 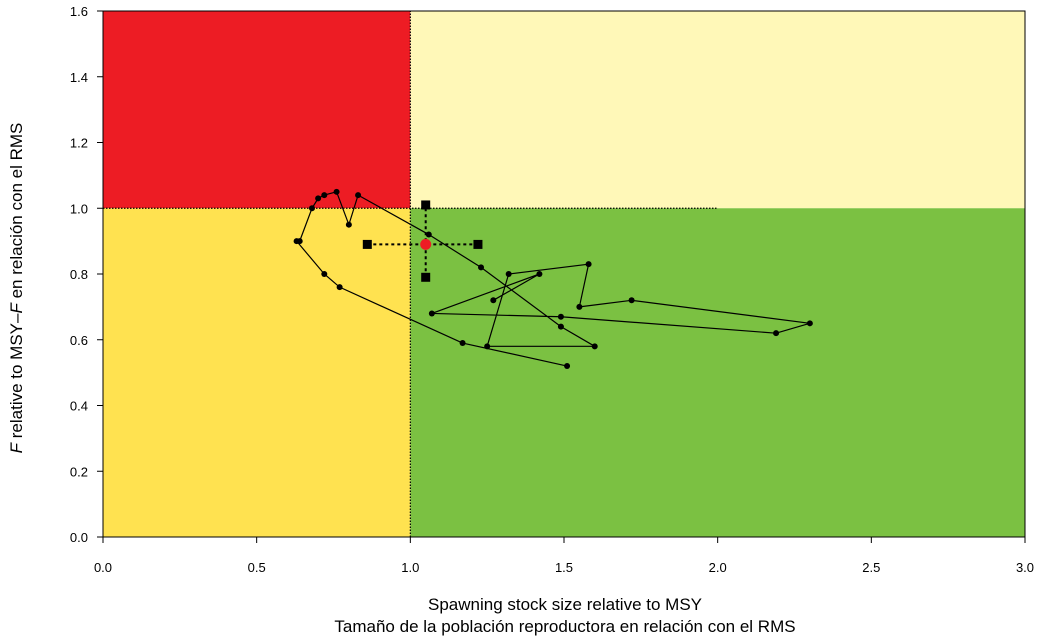 I want to click on x-tick-label: 1.0, so click(x=410, y=567).